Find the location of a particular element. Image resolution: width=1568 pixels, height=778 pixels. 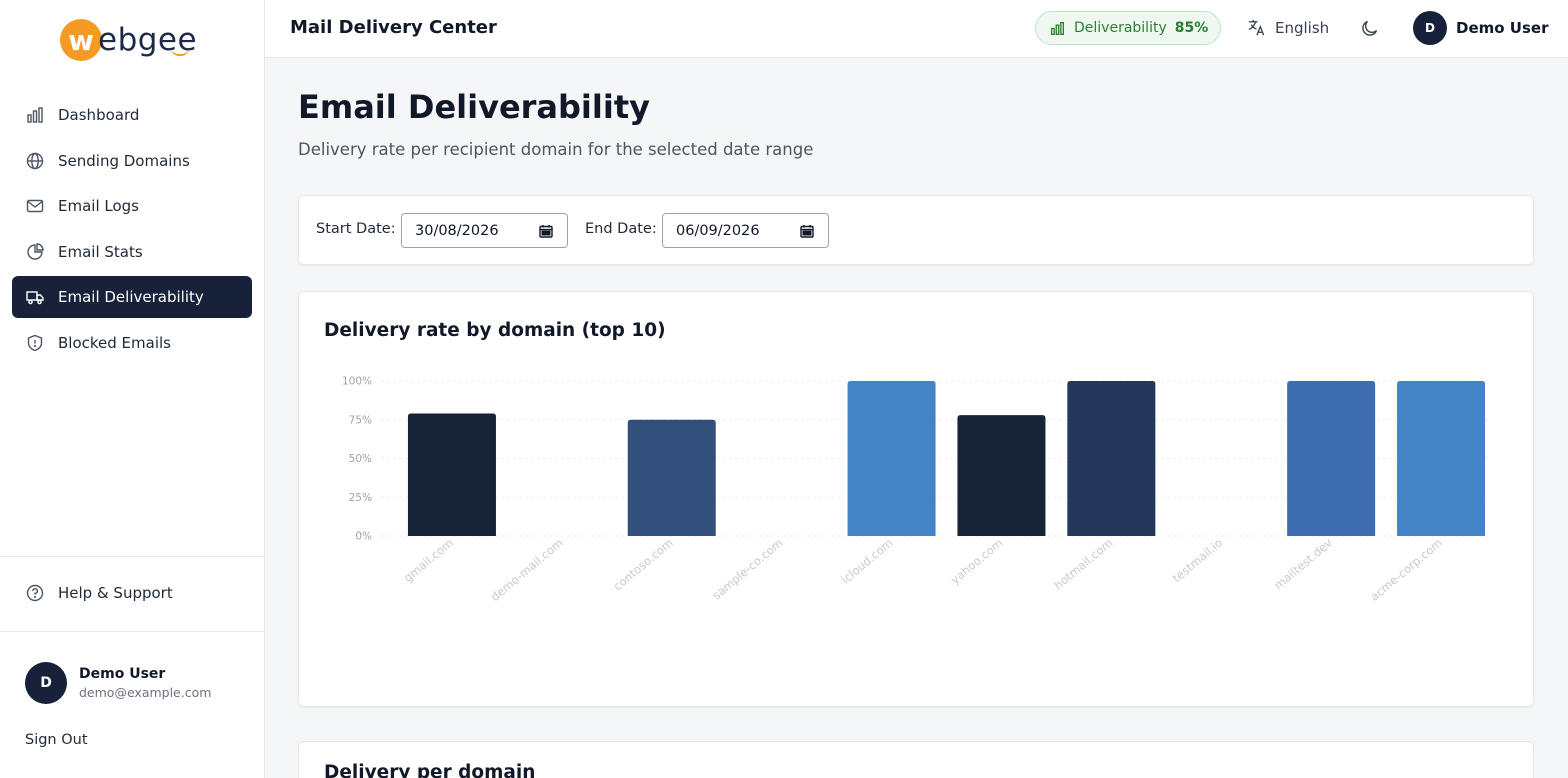

logo-text: ebgee is located at coordinates (148, 40).